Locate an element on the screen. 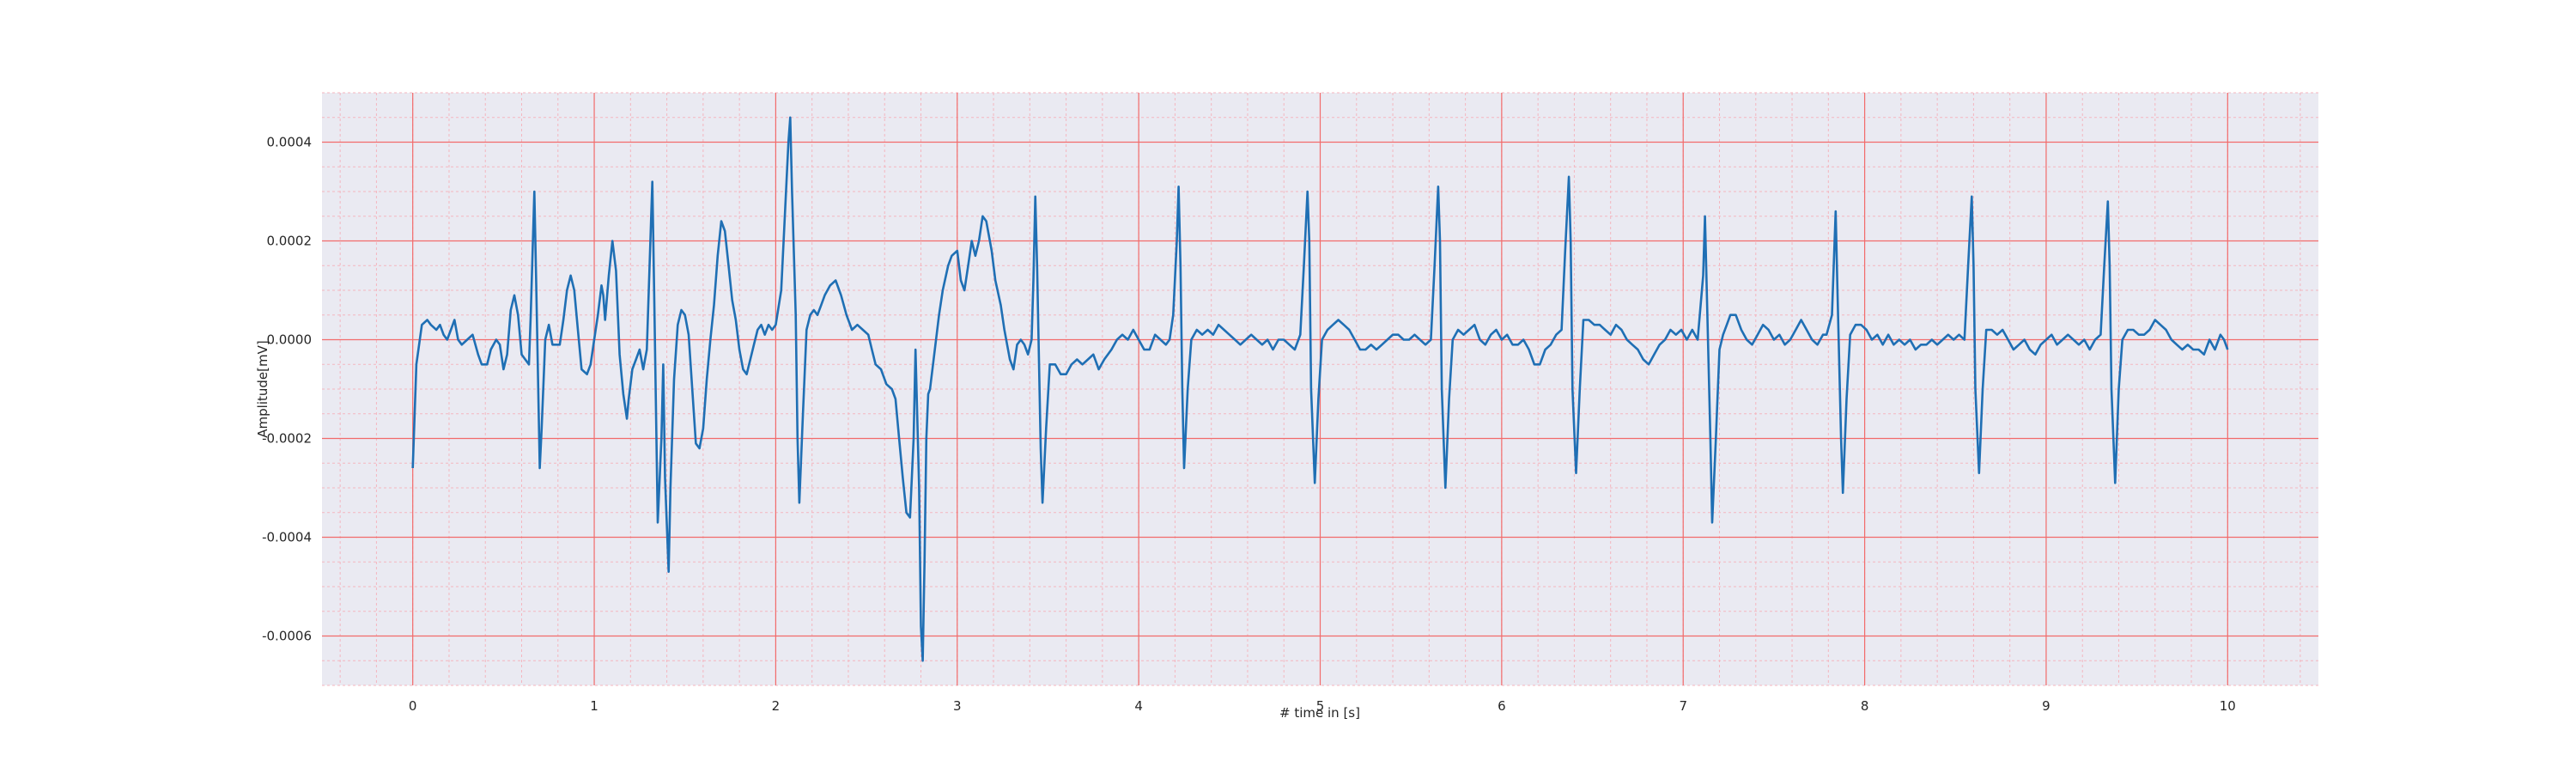  x-tick-label: 2 is located at coordinates (777, 706).